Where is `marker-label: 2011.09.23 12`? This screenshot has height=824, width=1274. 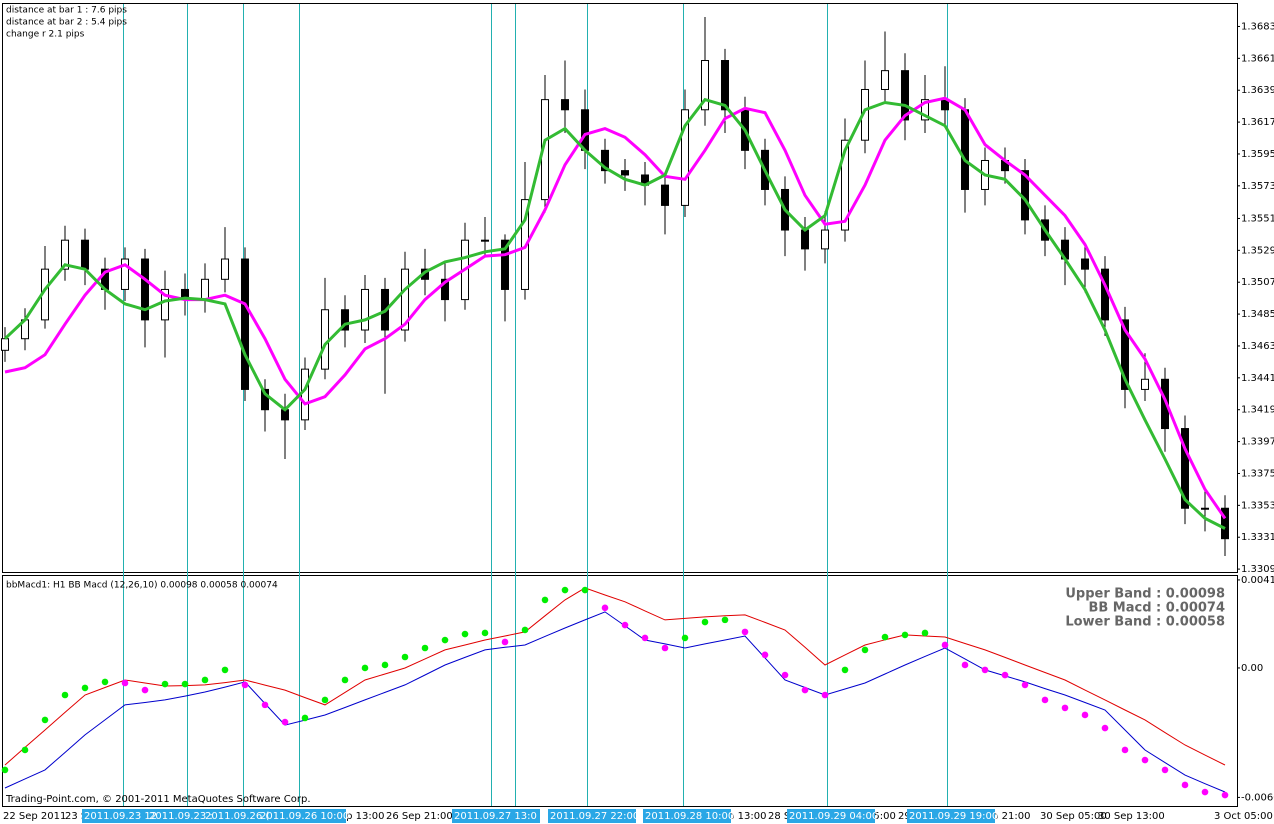 marker-label: 2011.09.23 12 is located at coordinates (120, 816).